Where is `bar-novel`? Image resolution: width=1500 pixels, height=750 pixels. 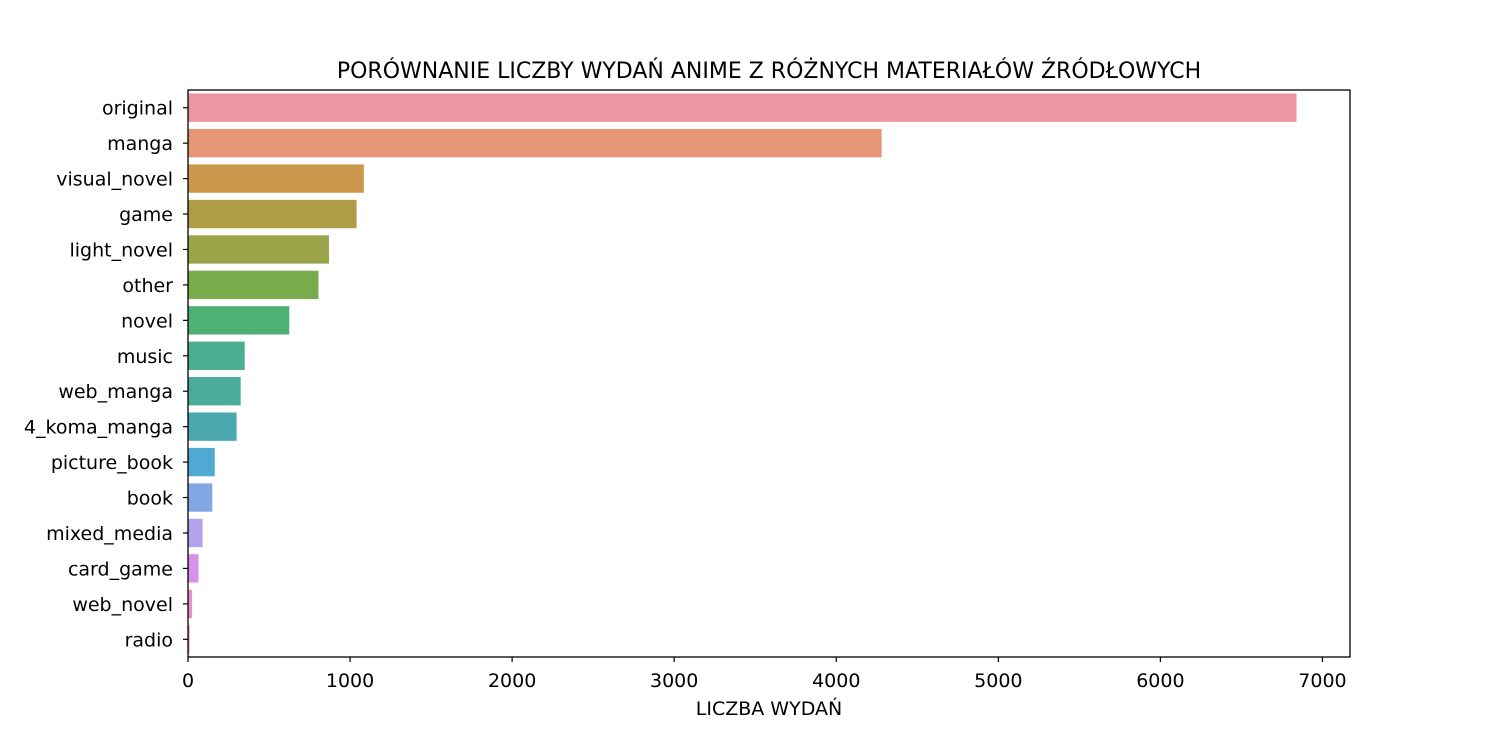 bar-novel is located at coordinates (239, 320).